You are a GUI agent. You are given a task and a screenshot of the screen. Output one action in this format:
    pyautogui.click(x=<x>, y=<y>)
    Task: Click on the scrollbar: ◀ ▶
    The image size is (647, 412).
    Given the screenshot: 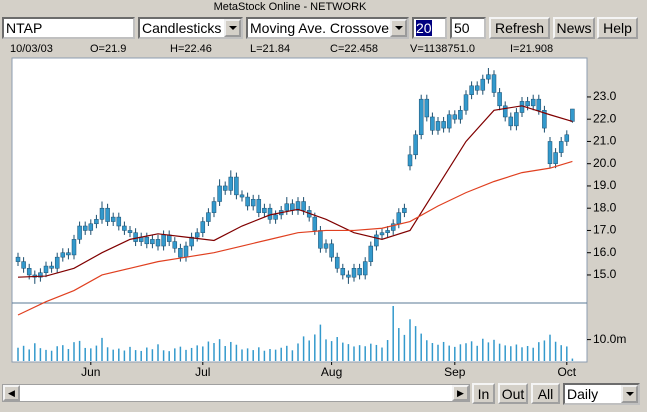 What is the action you would take?
    pyautogui.click(x=236, y=393)
    